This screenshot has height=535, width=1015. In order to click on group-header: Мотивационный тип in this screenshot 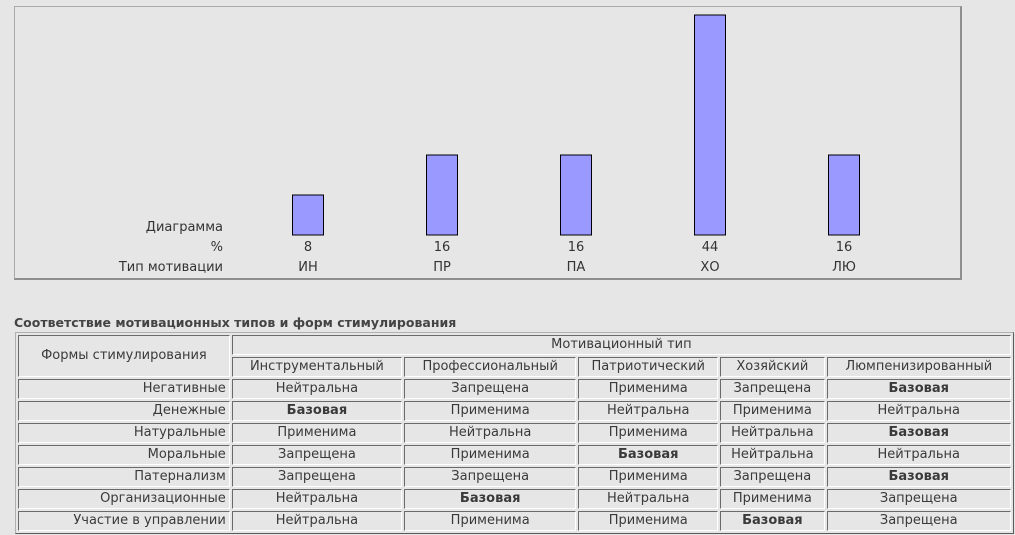, I will do `click(621, 345)`.